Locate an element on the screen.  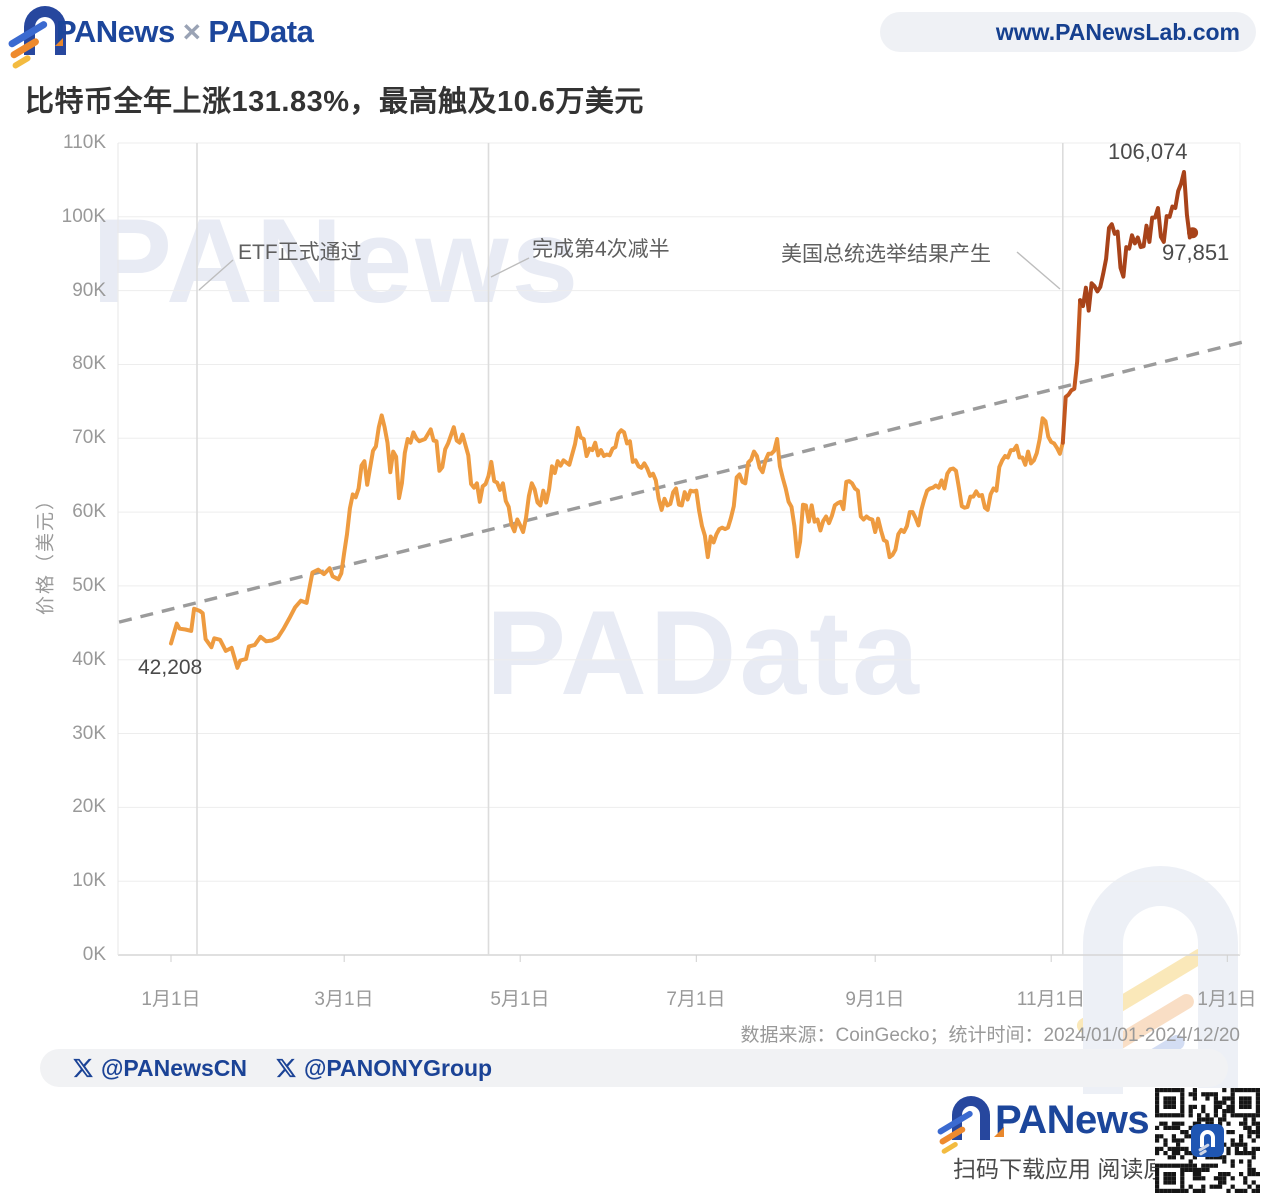
y-tick-label: 90K is located at coordinates (89, 290).